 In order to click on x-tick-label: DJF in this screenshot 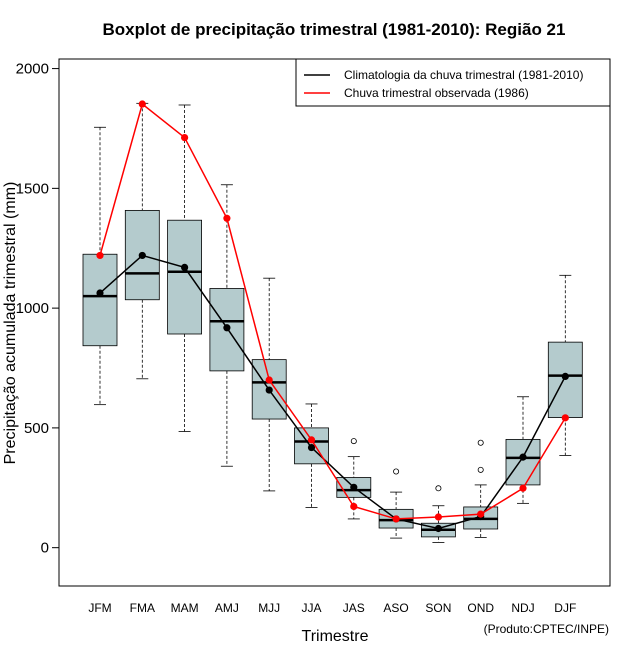, I will do `click(565, 608)`.